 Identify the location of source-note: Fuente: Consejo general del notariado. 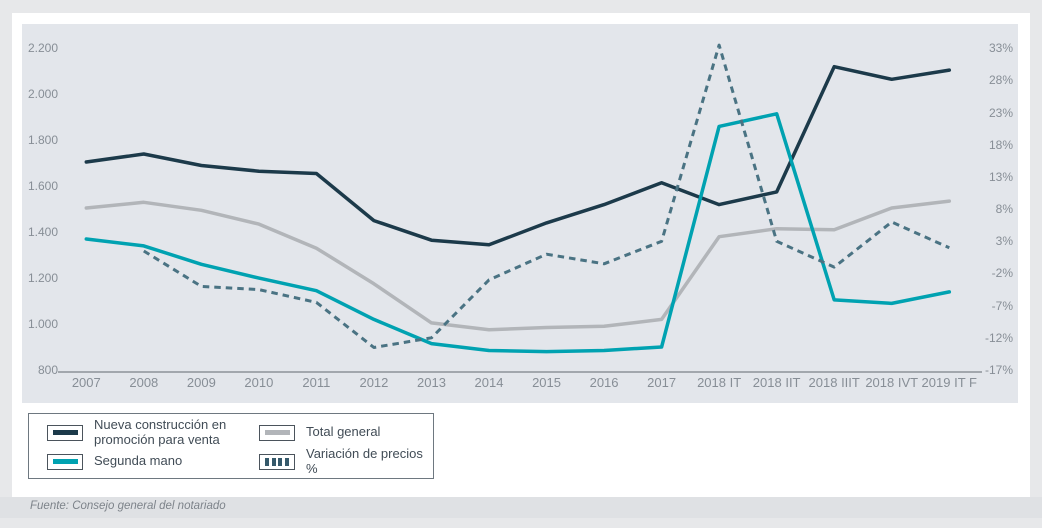
(128, 506).